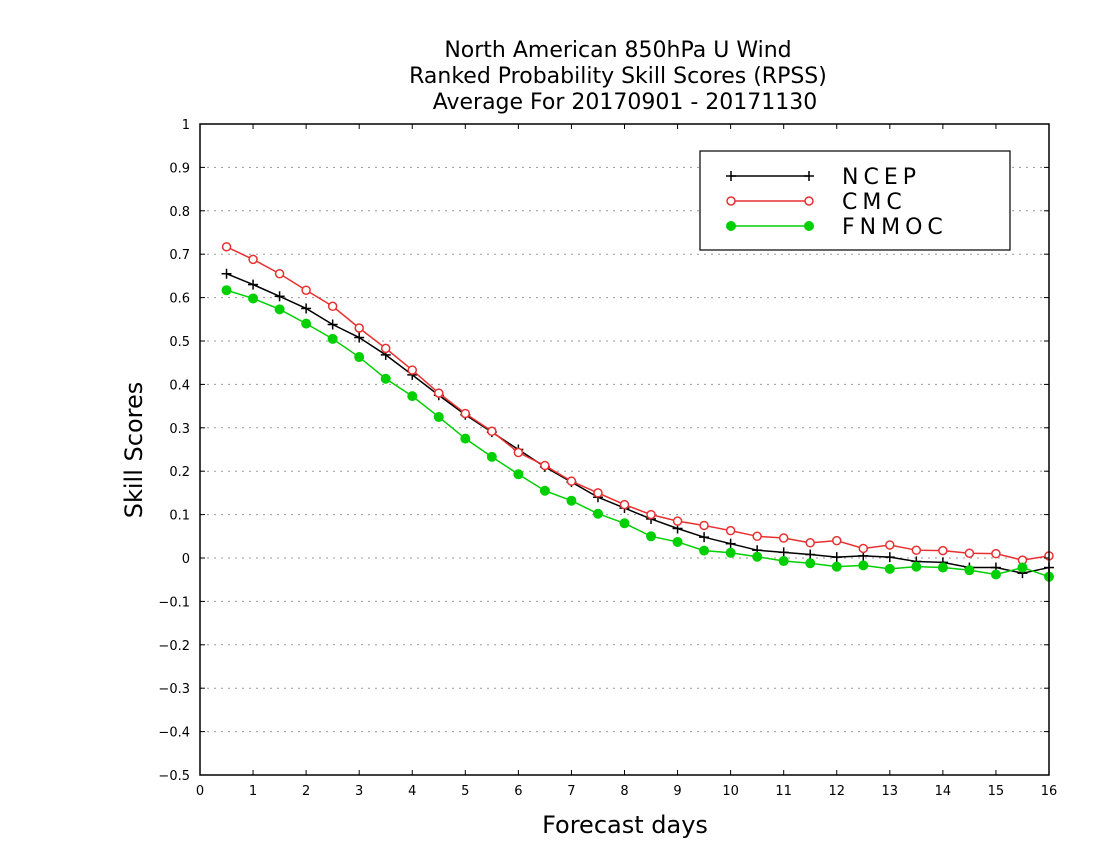 This screenshot has width=1100, height=854. What do you see at coordinates (412, 791) in the screenshot?
I see `x-tick-label: 4` at bounding box center [412, 791].